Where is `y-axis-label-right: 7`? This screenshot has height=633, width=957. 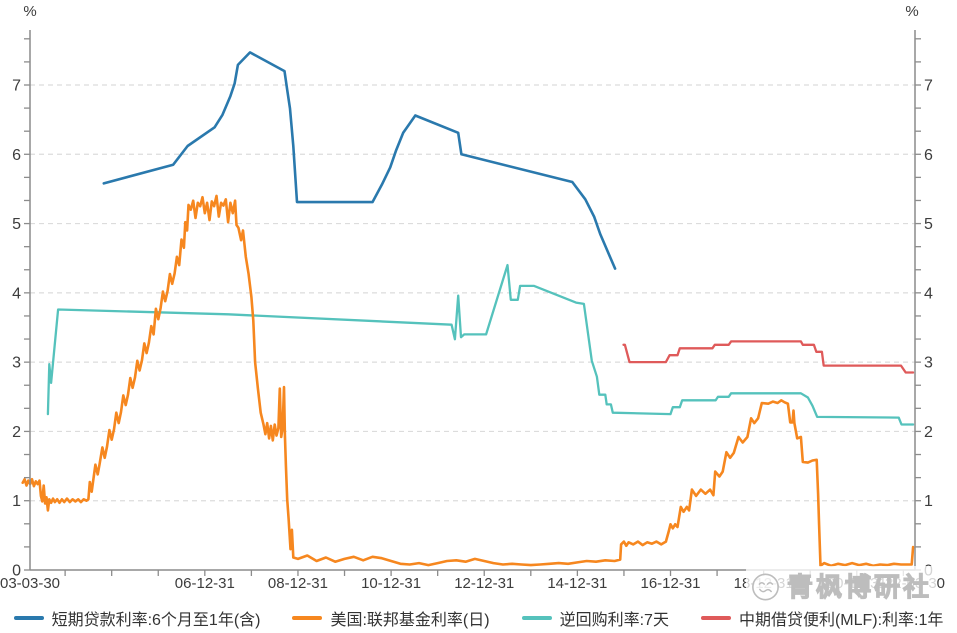
y-axis-label-right: 7 is located at coordinates (928, 86).